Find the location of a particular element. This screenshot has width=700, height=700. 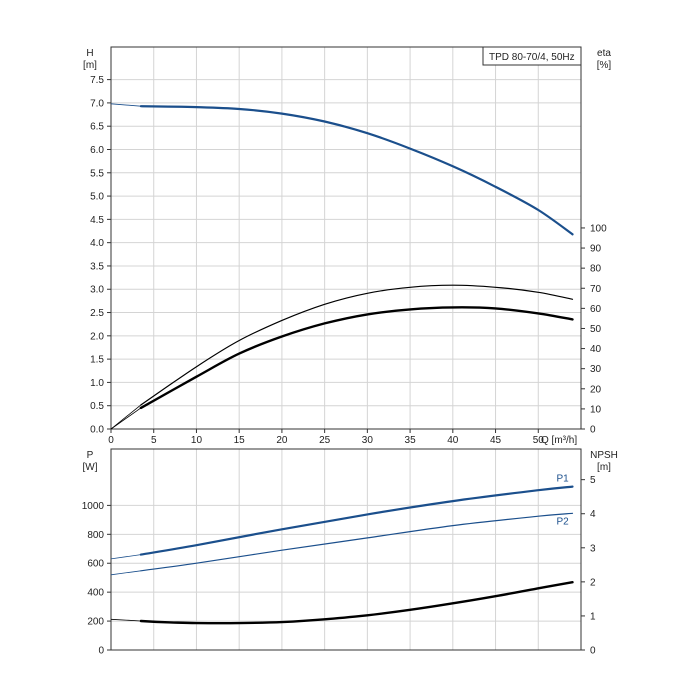

left-axis-tick-label: 7.5 is located at coordinates (97, 80).